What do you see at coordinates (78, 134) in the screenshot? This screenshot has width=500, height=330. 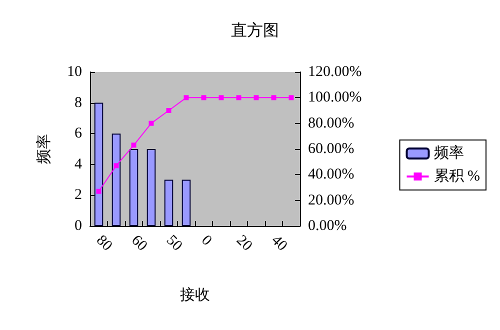 I see `y-tick-label: 6` at bounding box center [78, 134].